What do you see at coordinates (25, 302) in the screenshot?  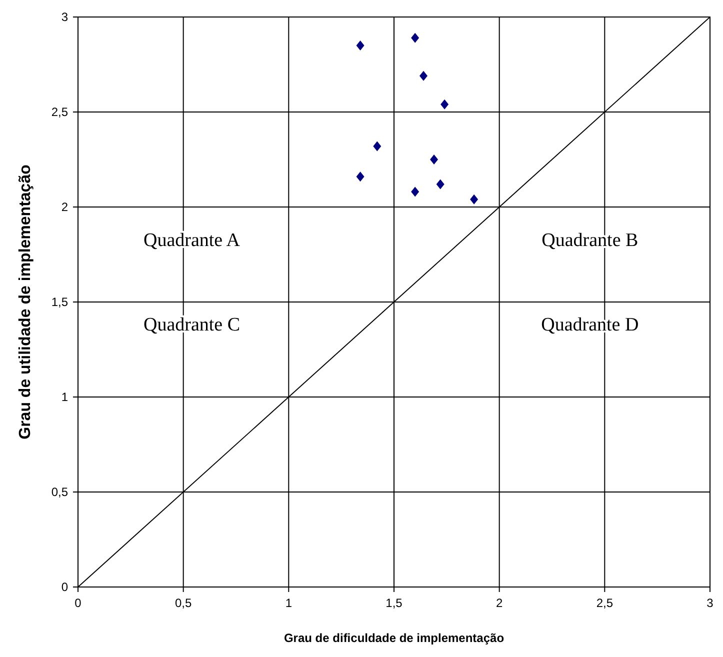 I see `y-axis-title: Grau de utilidade de implementação` at bounding box center [25, 302].